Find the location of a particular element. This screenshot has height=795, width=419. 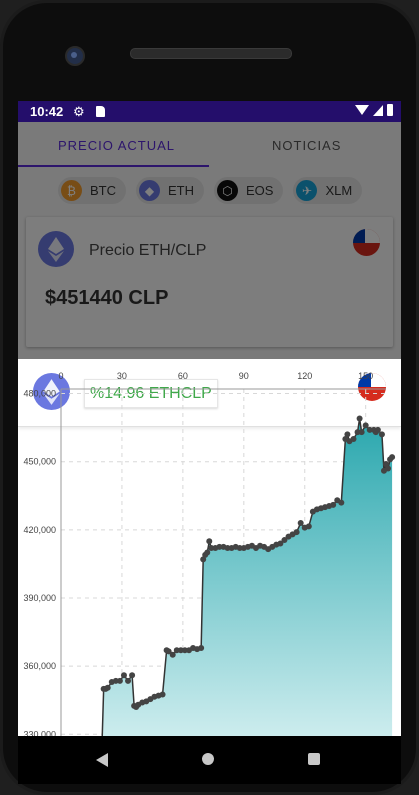

chile-flag-icon is located at coordinates (372, 387).